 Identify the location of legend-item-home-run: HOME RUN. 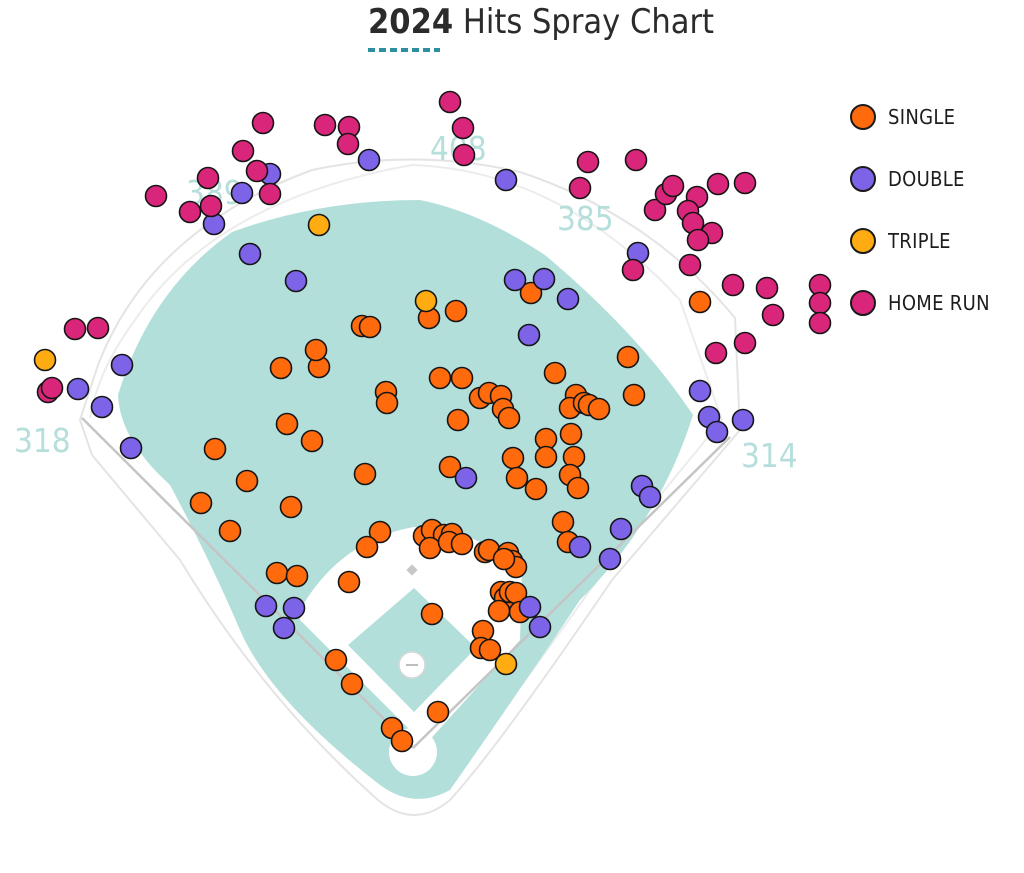
(920, 303).